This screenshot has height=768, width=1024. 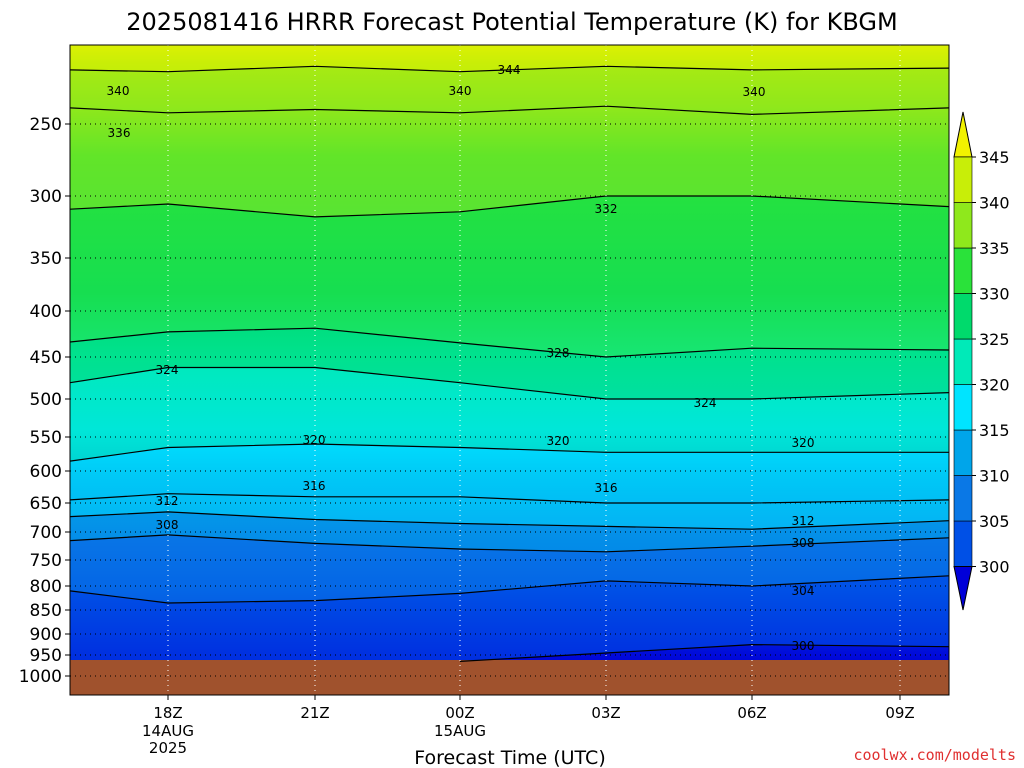 I want to click on colorbar-top-triangle, so click(x=963, y=134).